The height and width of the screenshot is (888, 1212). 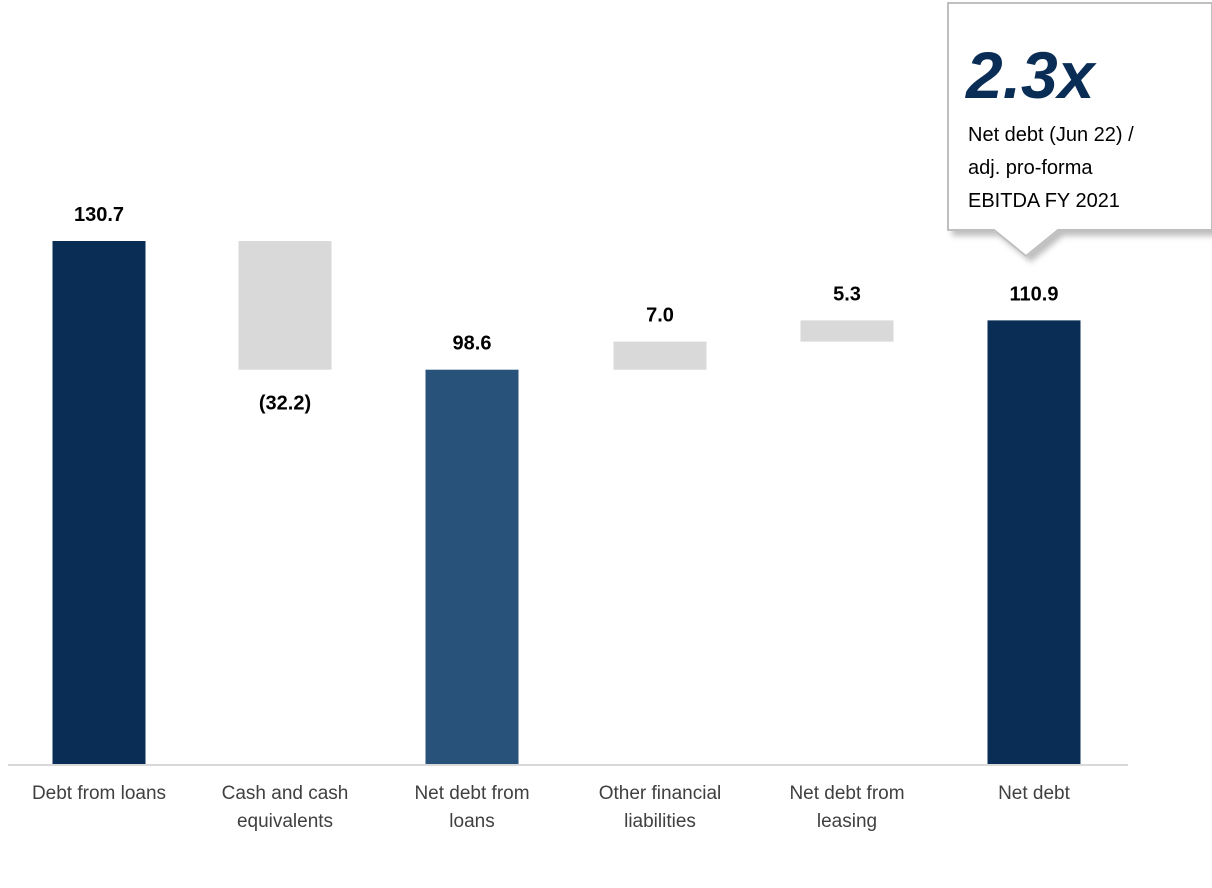 What do you see at coordinates (99, 215) in the screenshot?
I see `value-label-1: 130.7` at bounding box center [99, 215].